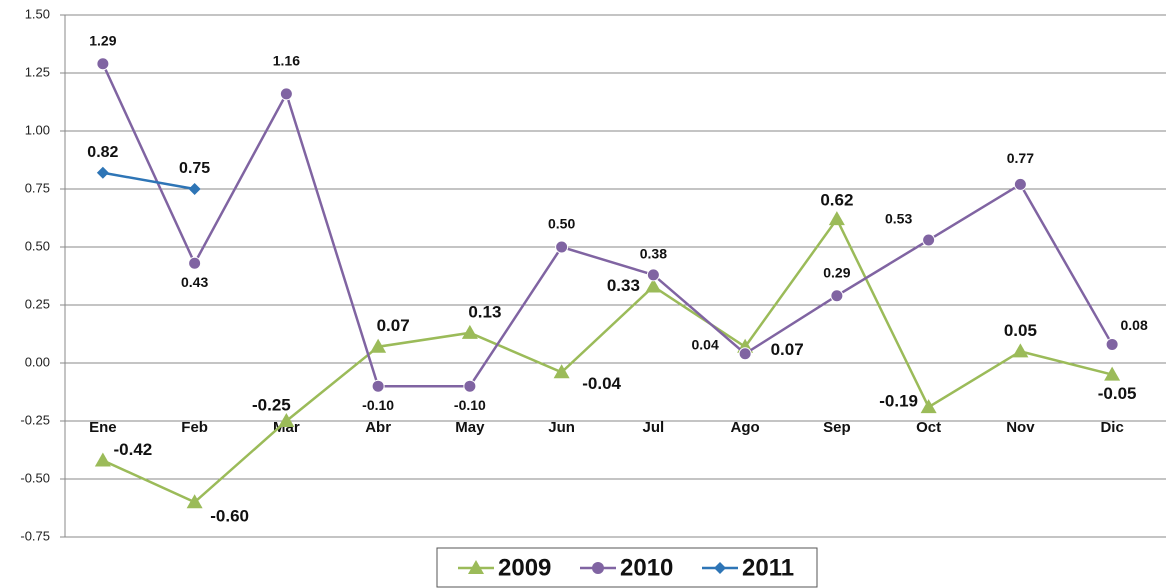 The image size is (1166, 588). Describe the element at coordinates (623, 285) in the screenshot. I see `data-label: 0.33` at that location.